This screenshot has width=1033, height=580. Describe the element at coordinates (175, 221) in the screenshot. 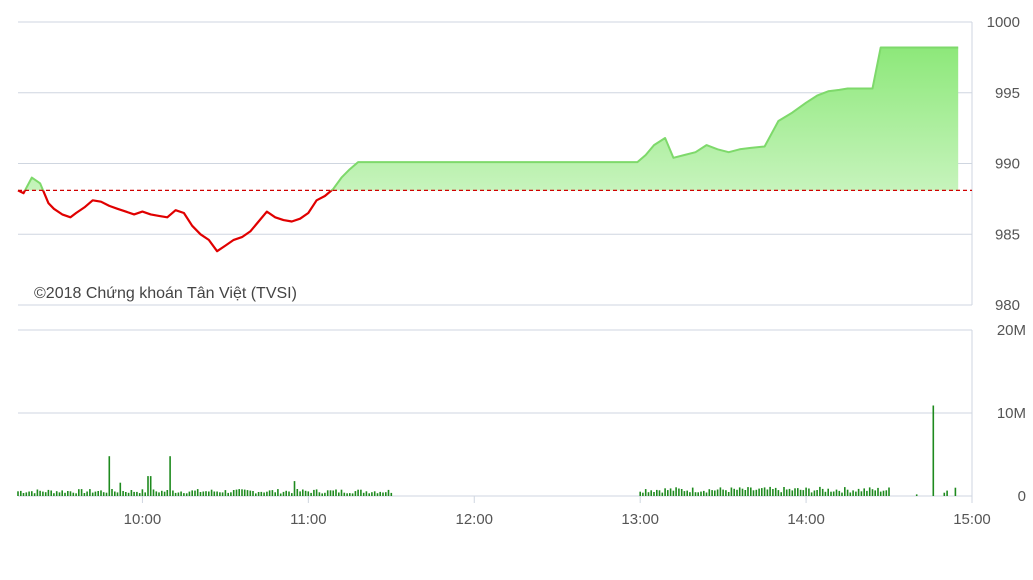

I see `price-line-down` at that location.